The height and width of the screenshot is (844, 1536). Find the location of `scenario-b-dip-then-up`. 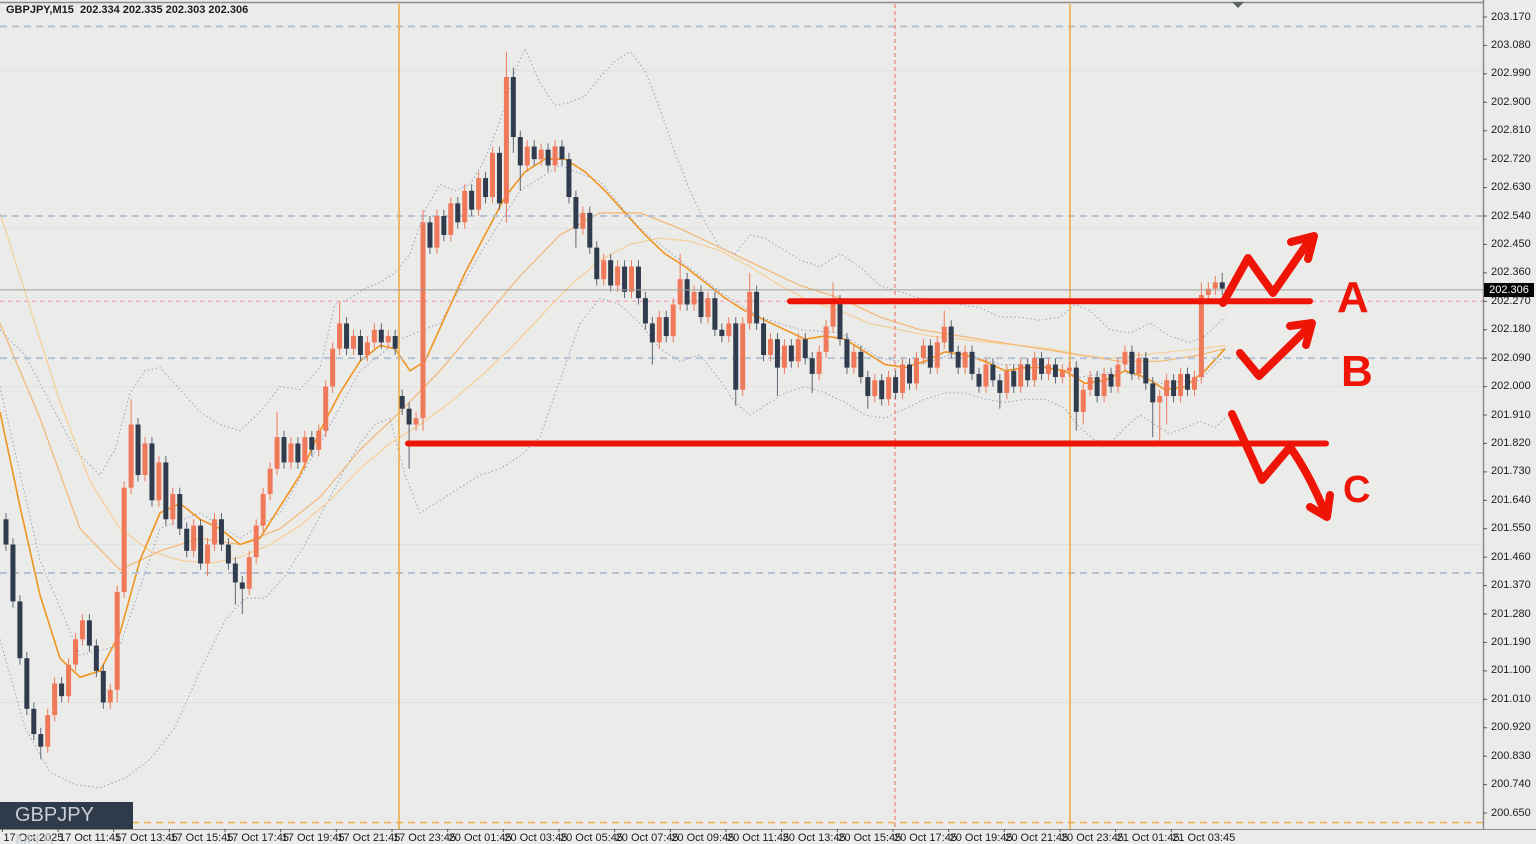

scenario-b-dip-then-up is located at coordinates (1274, 352).